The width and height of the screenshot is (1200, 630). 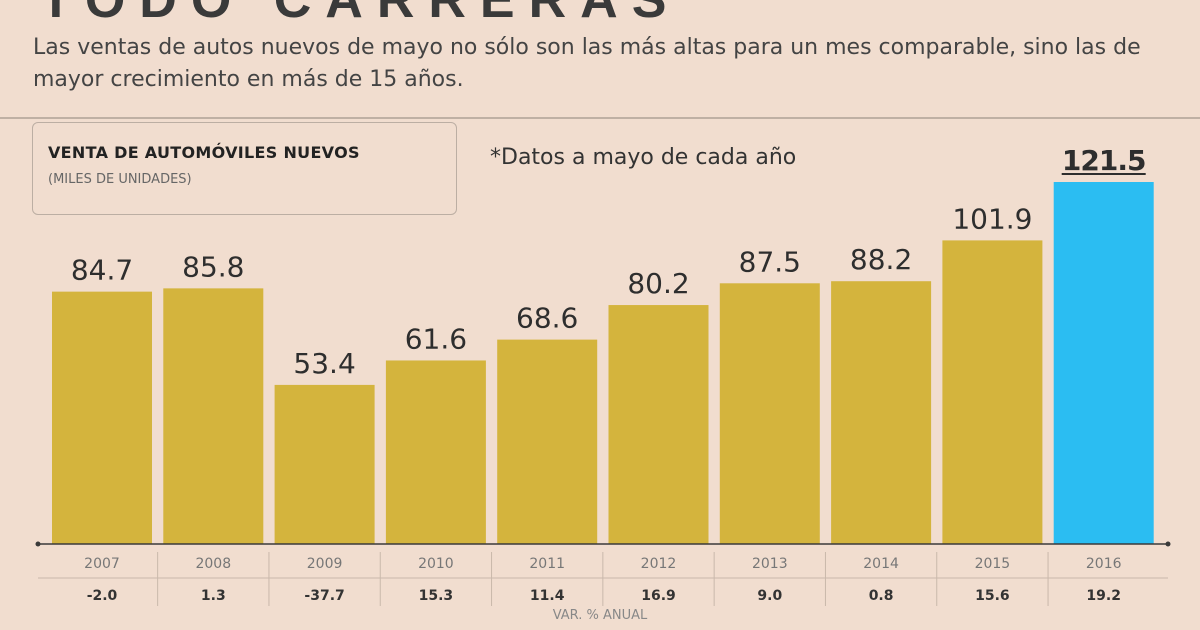 What do you see at coordinates (993, 564) in the screenshot?
I see `year-label-2015: 2015` at bounding box center [993, 564].